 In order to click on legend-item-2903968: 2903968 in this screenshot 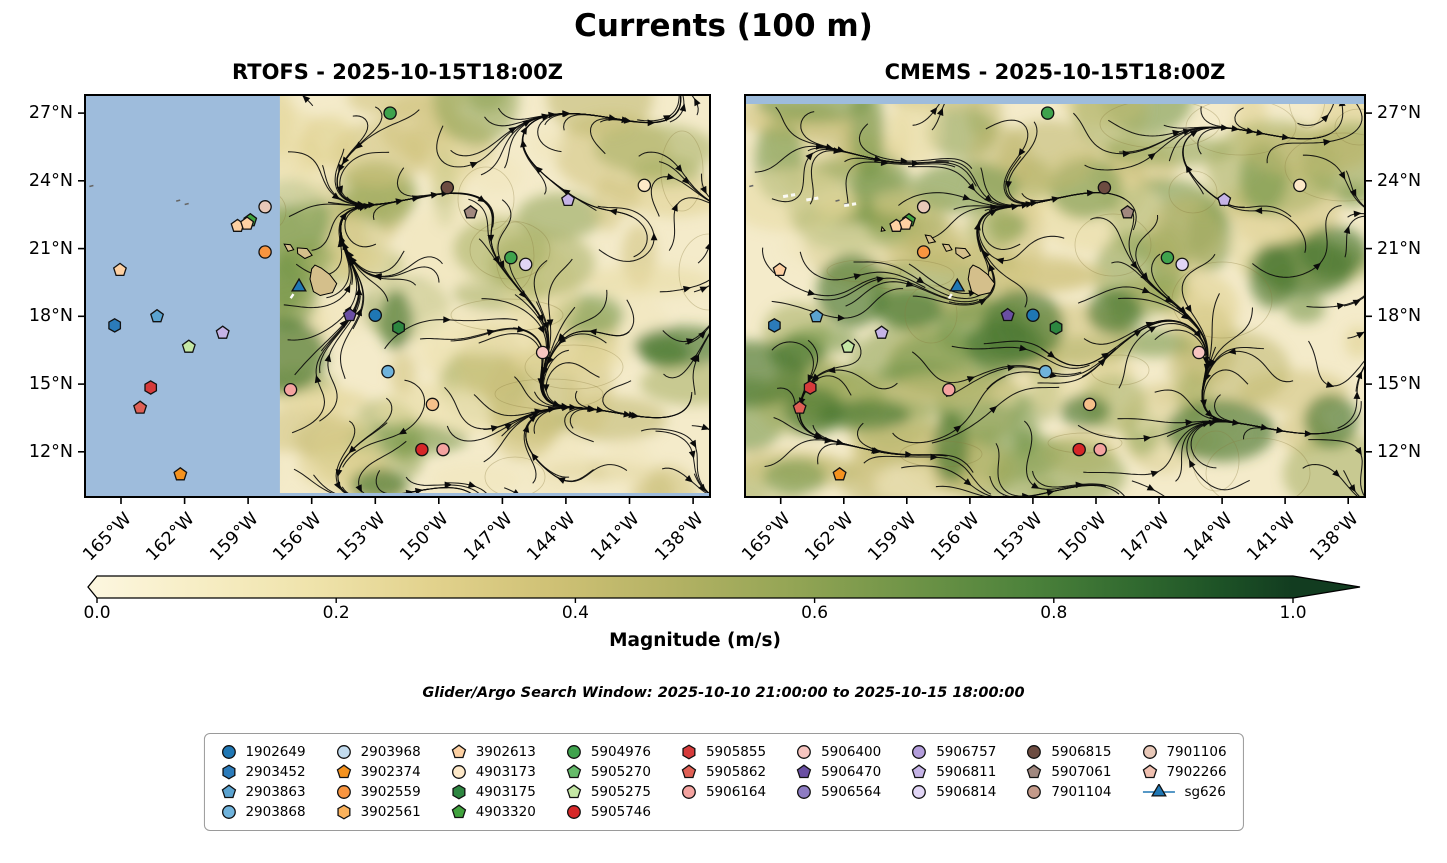, I will do `click(378, 752)`.